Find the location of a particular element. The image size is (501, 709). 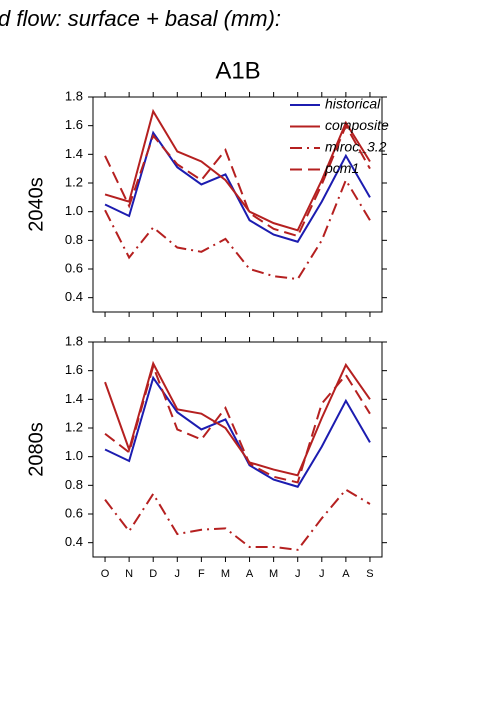

x-tick-label: N is located at coordinates (129, 574).